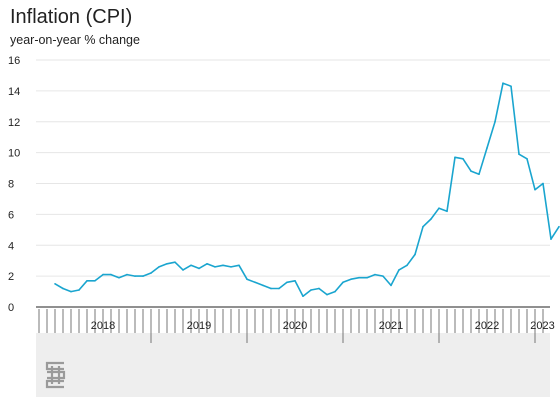 The image size is (560, 420). Describe the element at coordinates (11, 215) in the screenshot. I see `y-tick-label: 6` at that location.